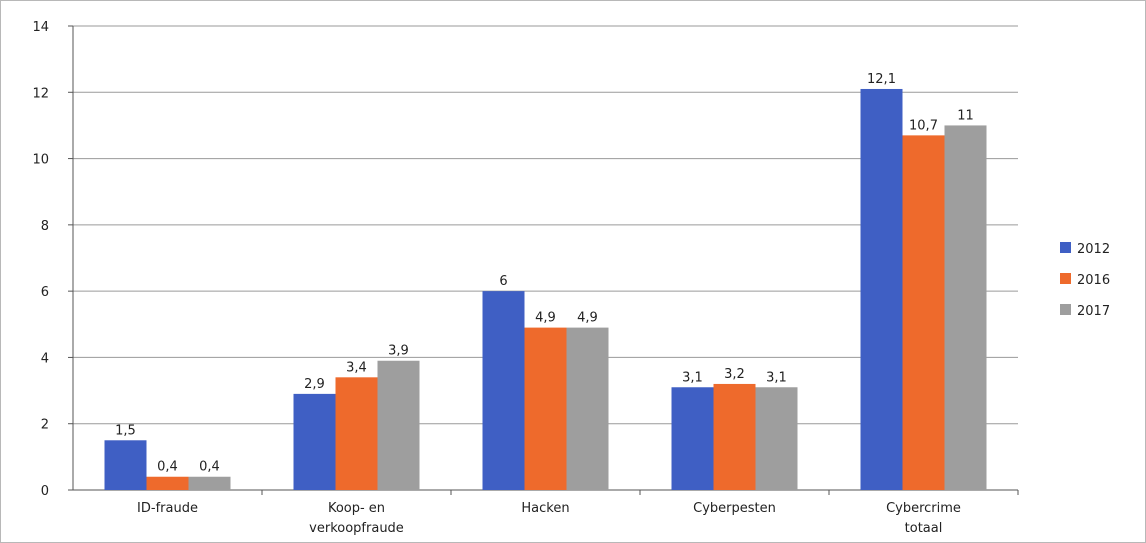  Describe the element at coordinates (923, 508) in the screenshot. I see `category-label: Cybercrime` at that location.